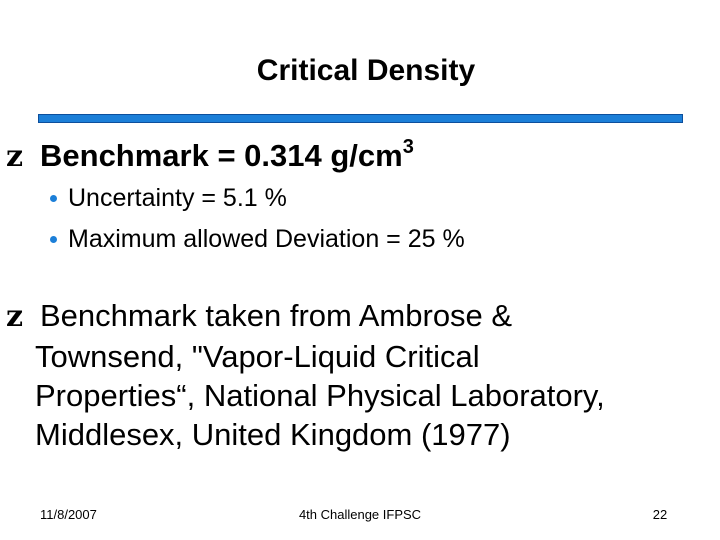 This screenshot has width=720, height=540. What do you see at coordinates (366, 70) in the screenshot?
I see `slide-title: Critical Density` at bounding box center [366, 70].